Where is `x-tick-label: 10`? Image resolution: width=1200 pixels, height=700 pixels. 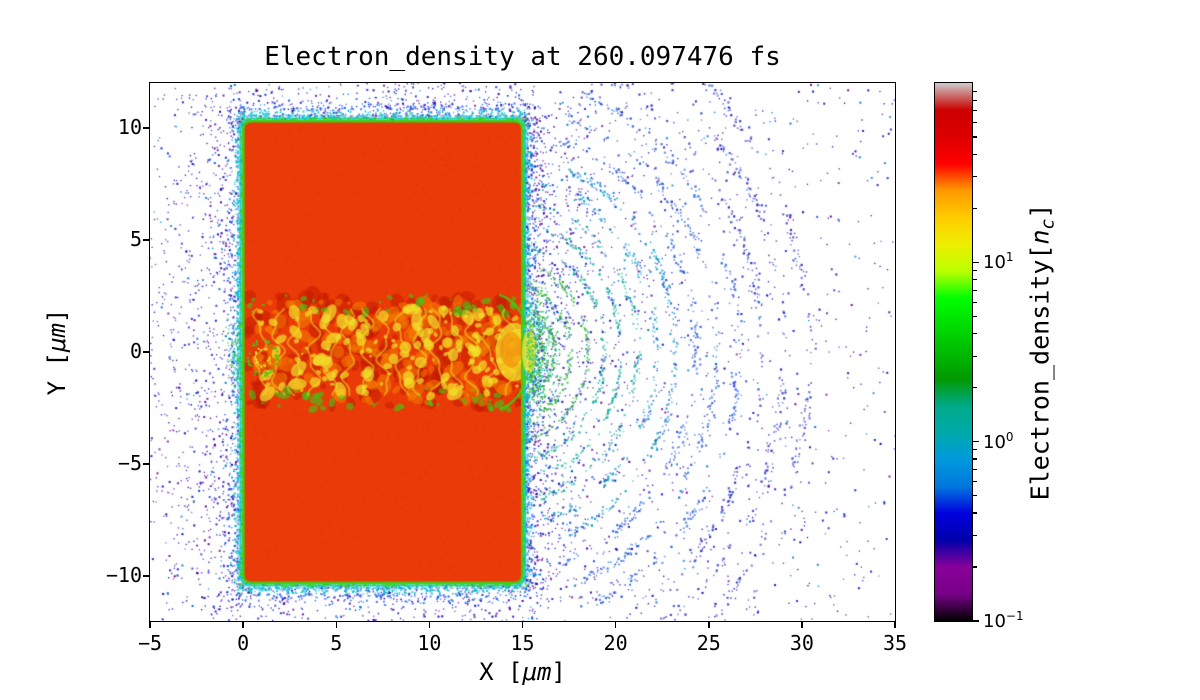 x-tick-label: 10 is located at coordinates (429, 643).